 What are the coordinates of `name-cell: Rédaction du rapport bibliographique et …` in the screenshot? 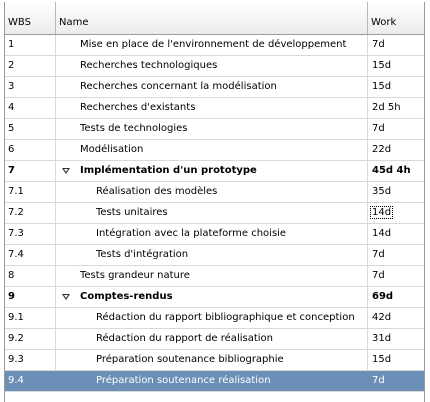 It's located at (212, 318).